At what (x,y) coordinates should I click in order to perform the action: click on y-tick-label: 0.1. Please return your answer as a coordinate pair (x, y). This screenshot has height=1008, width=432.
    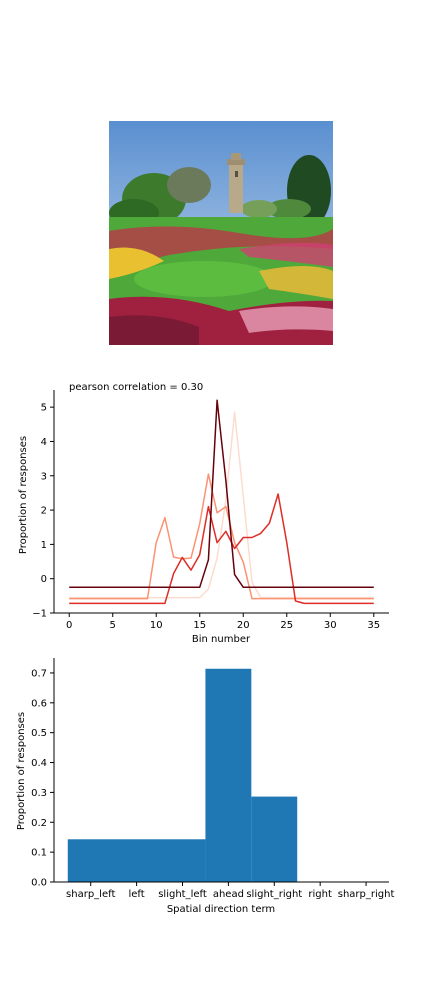
    Looking at the image, I should click on (39, 853).